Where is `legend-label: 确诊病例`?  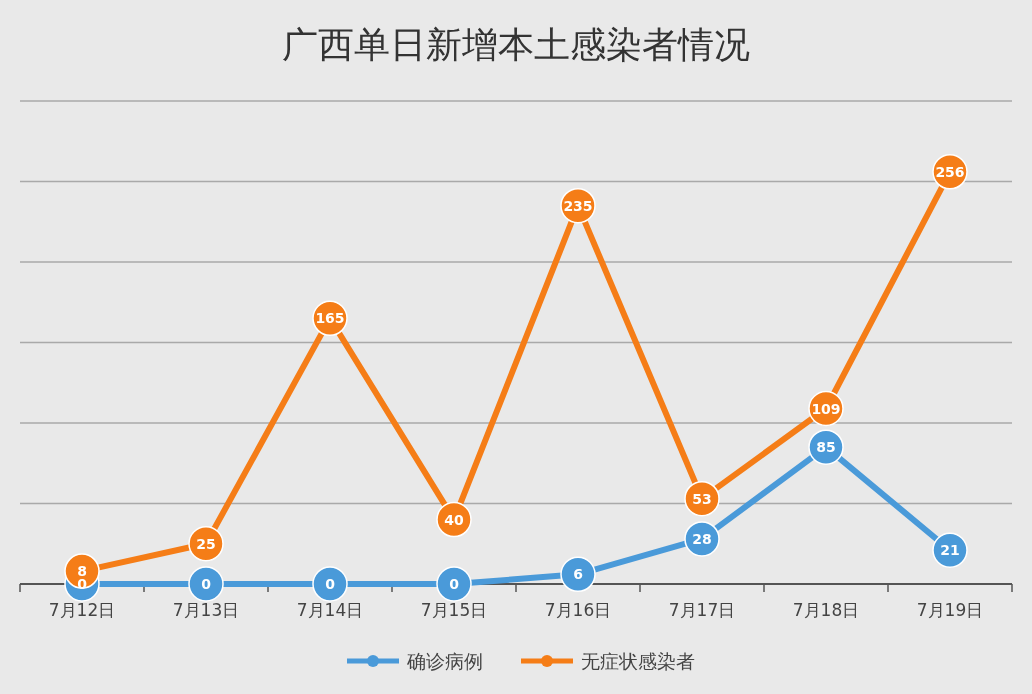
legend-label: 确诊病例 is located at coordinates (444, 661).